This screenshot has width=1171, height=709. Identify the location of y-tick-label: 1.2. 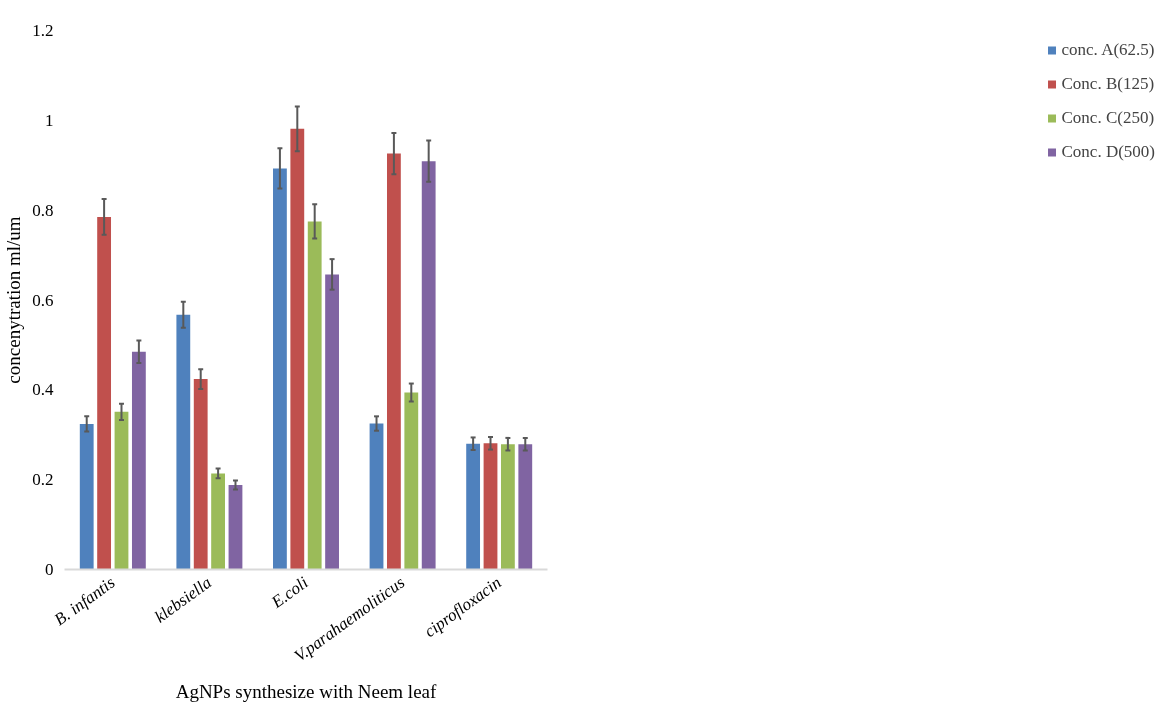
(43, 30).